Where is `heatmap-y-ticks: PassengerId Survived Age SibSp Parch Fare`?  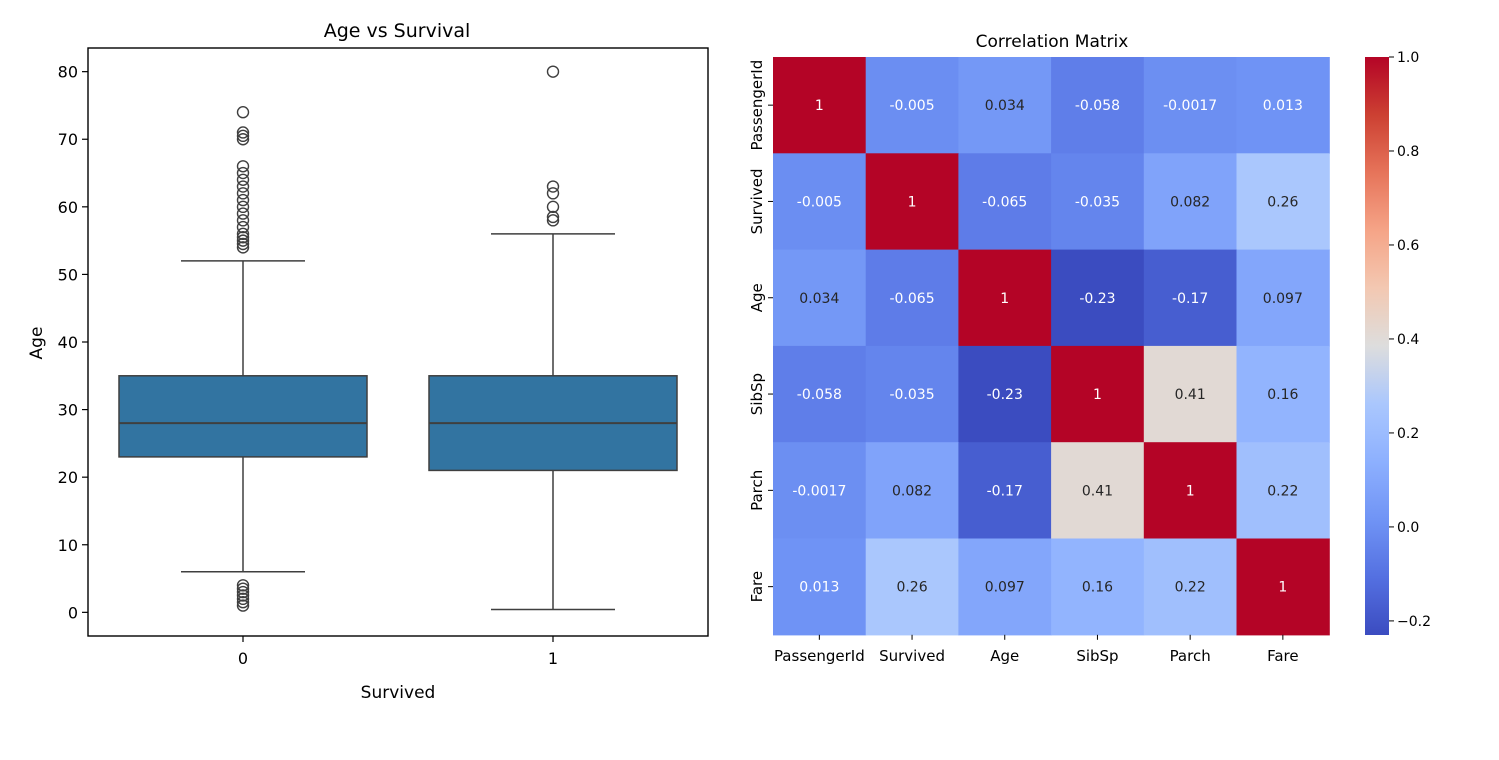
heatmap-y-ticks: PassengerId Survived Age SibSp Parch Fare is located at coordinates (760, 331).